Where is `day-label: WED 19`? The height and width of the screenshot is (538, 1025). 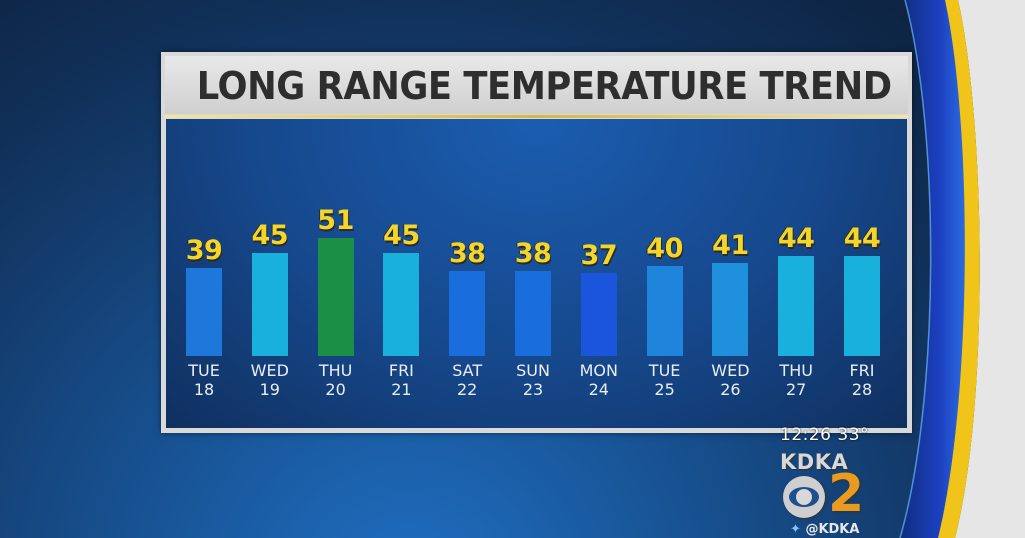
day-label: WED 19 is located at coordinates (270, 380).